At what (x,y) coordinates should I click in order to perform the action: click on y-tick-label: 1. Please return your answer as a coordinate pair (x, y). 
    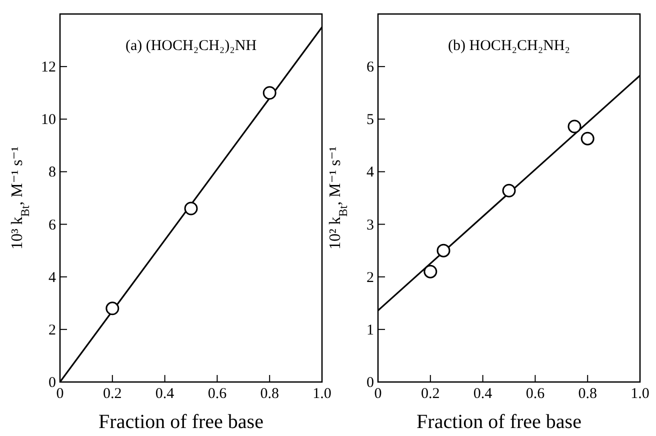
    Looking at the image, I should click on (370, 330).